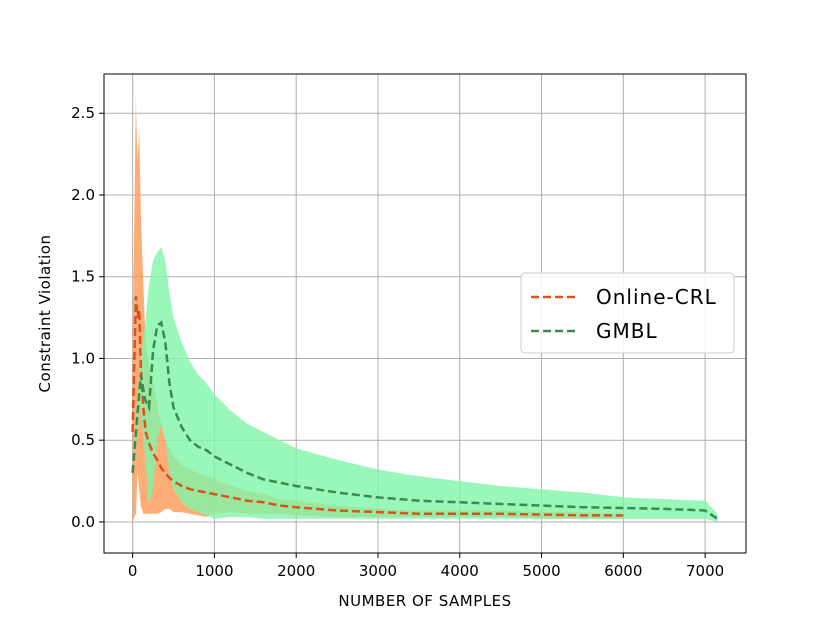 Image resolution: width=830 pixels, height=623 pixels. What do you see at coordinates (214, 571) in the screenshot?
I see `x-tick-label: 1000` at bounding box center [214, 571].